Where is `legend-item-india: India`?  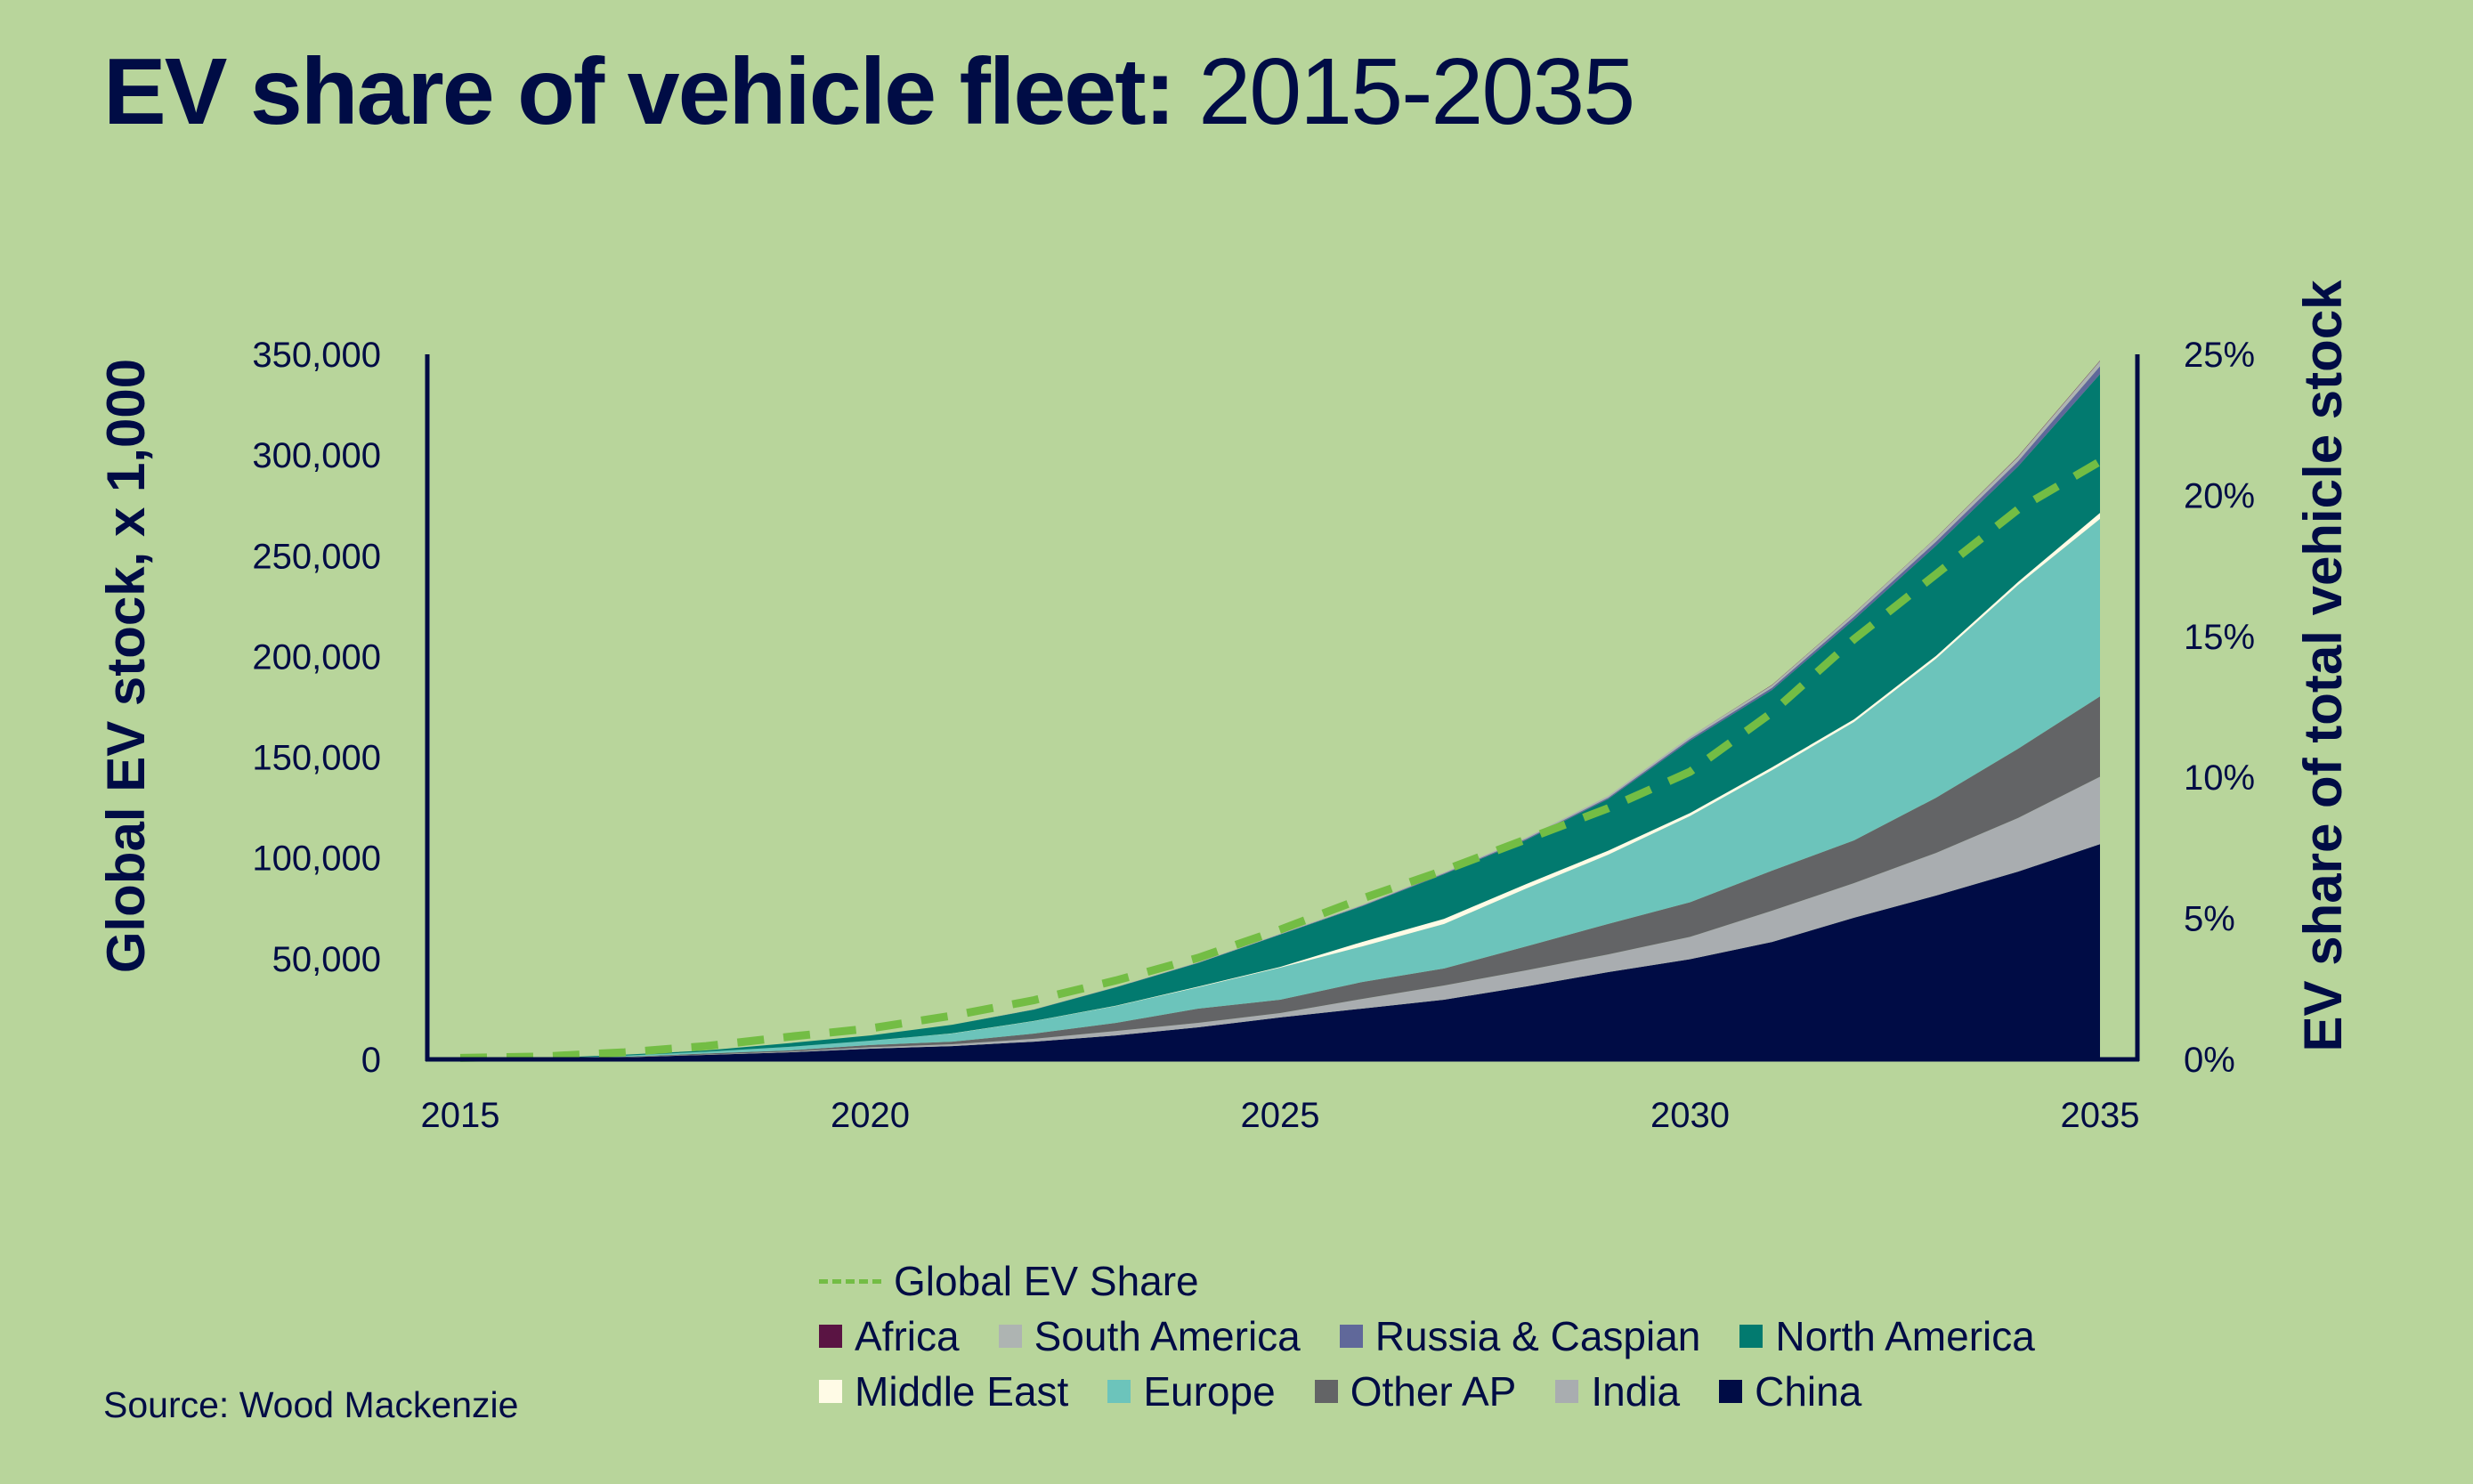
legend-item-india: India is located at coordinates (1617, 1391).